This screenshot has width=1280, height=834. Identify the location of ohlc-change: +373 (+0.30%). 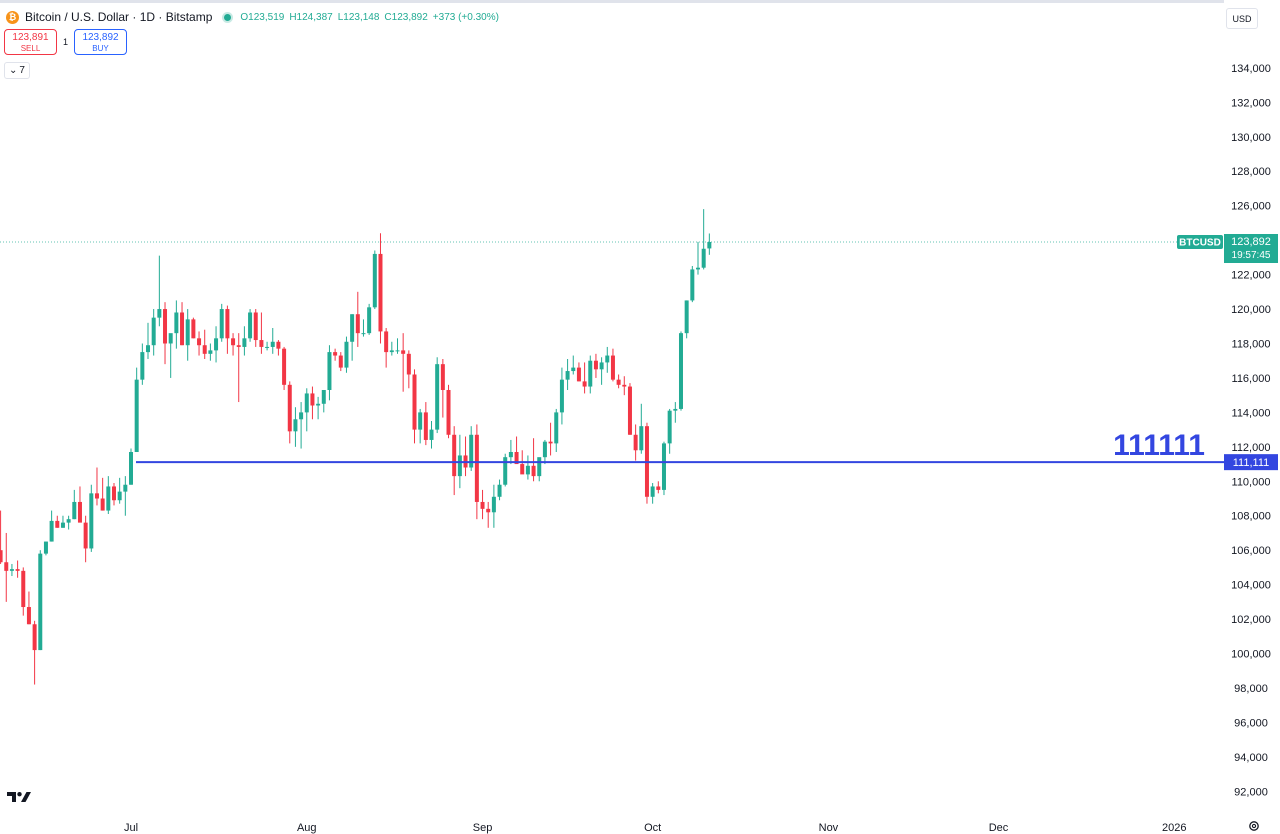
(465, 17).